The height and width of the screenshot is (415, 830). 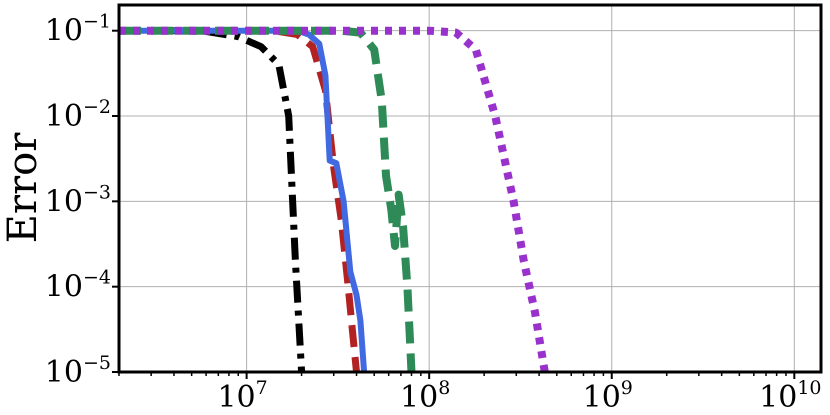 What do you see at coordinates (78, 115) in the screenshot?
I see `y-tick-label: 10⁻²` at bounding box center [78, 115].